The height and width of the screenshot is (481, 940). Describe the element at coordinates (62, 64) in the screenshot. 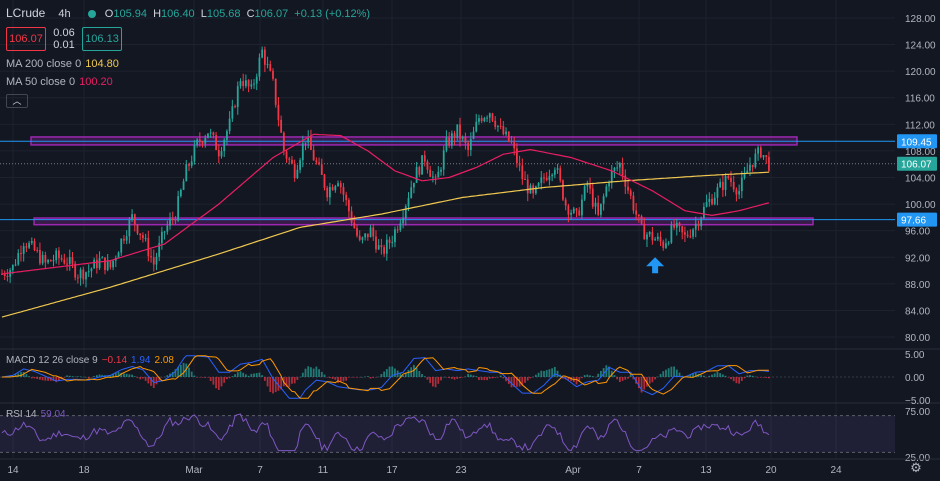

I see `ma200-legend: MA 200 close 0 104.80` at that location.